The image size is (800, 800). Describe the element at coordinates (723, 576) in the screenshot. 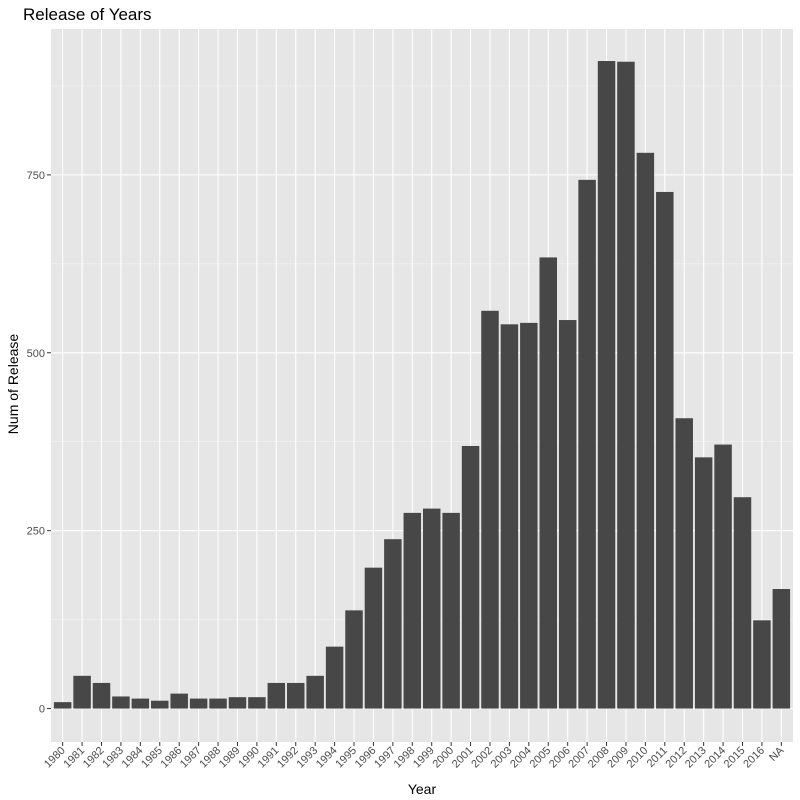

I see `bar-2014` at that location.